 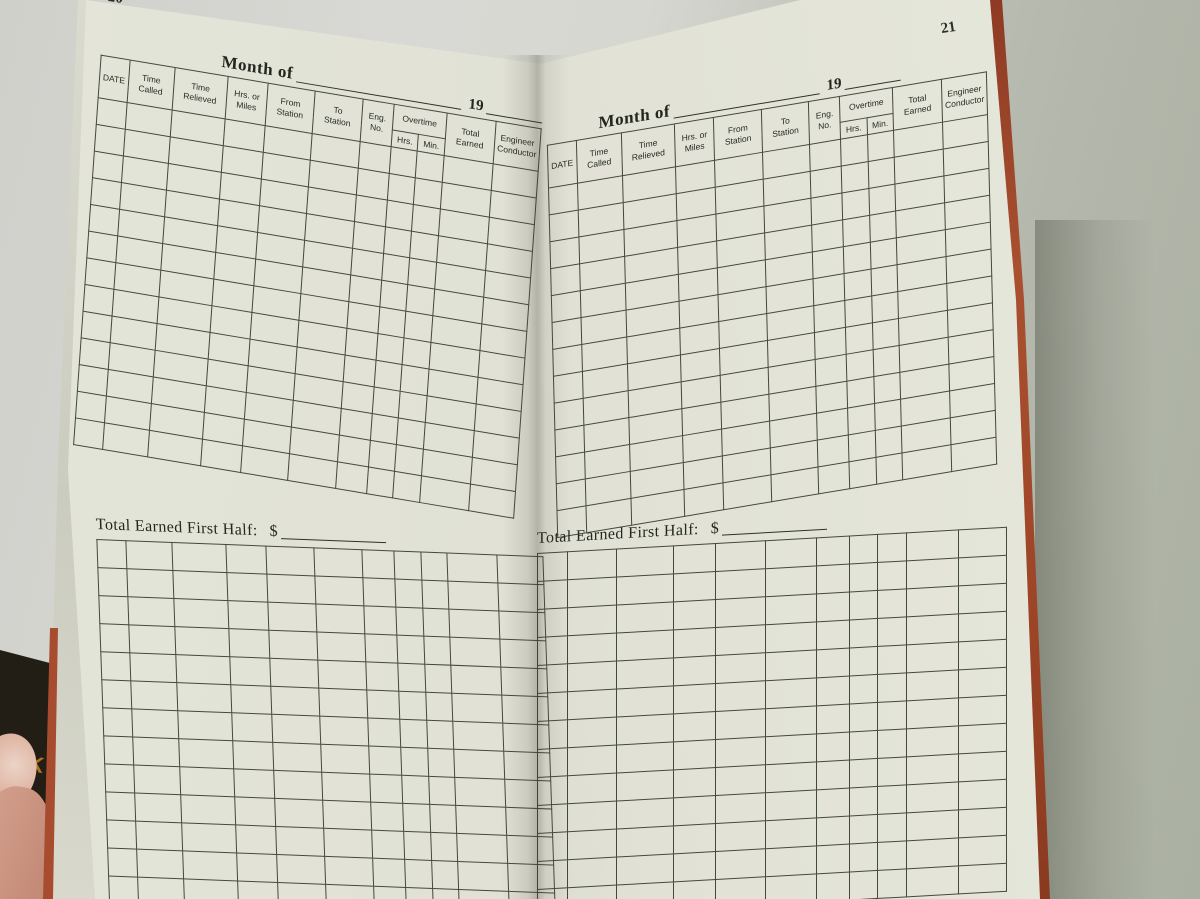 I want to click on year-label: 19, so click(x=476, y=105).